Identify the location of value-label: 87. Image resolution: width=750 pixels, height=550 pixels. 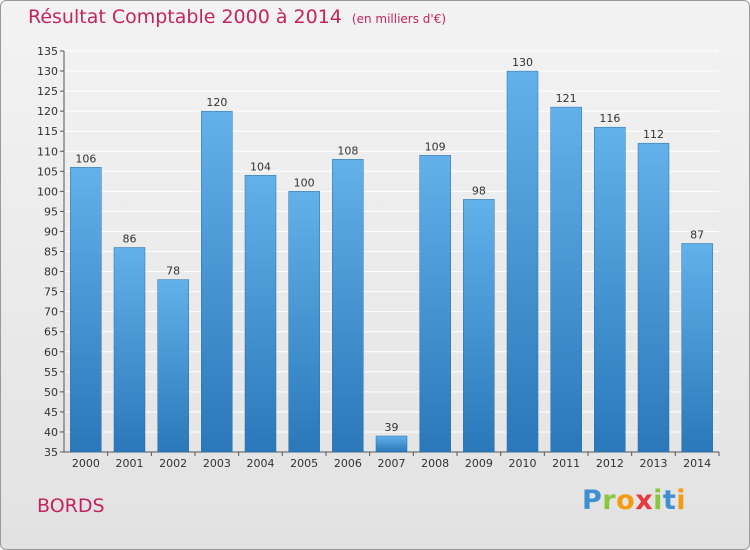
(697, 234).